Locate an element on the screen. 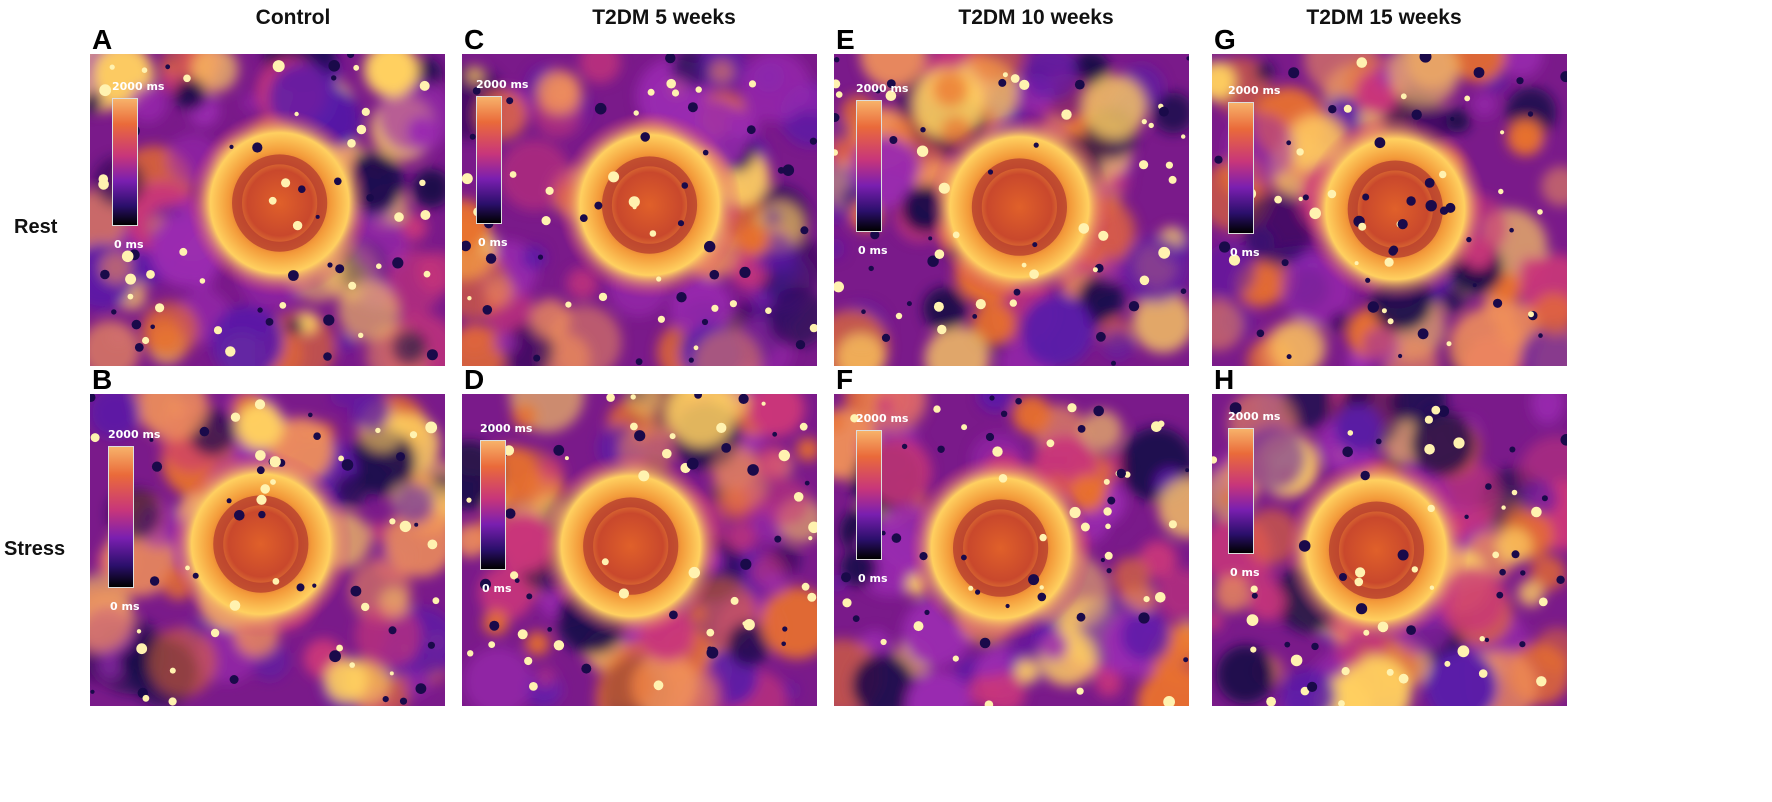 This screenshot has width=1772, height=802. panel-letter-h: H is located at coordinates (1224, 379).